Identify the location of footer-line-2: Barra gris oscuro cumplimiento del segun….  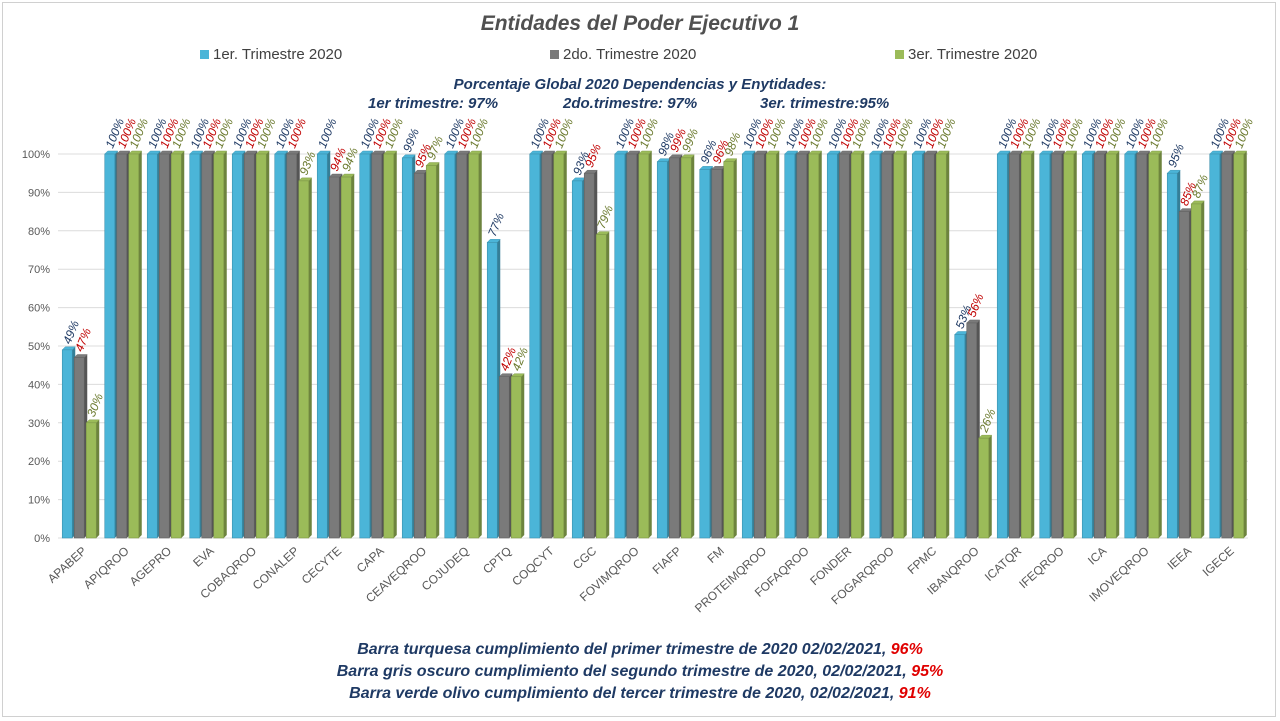
(640, 672).